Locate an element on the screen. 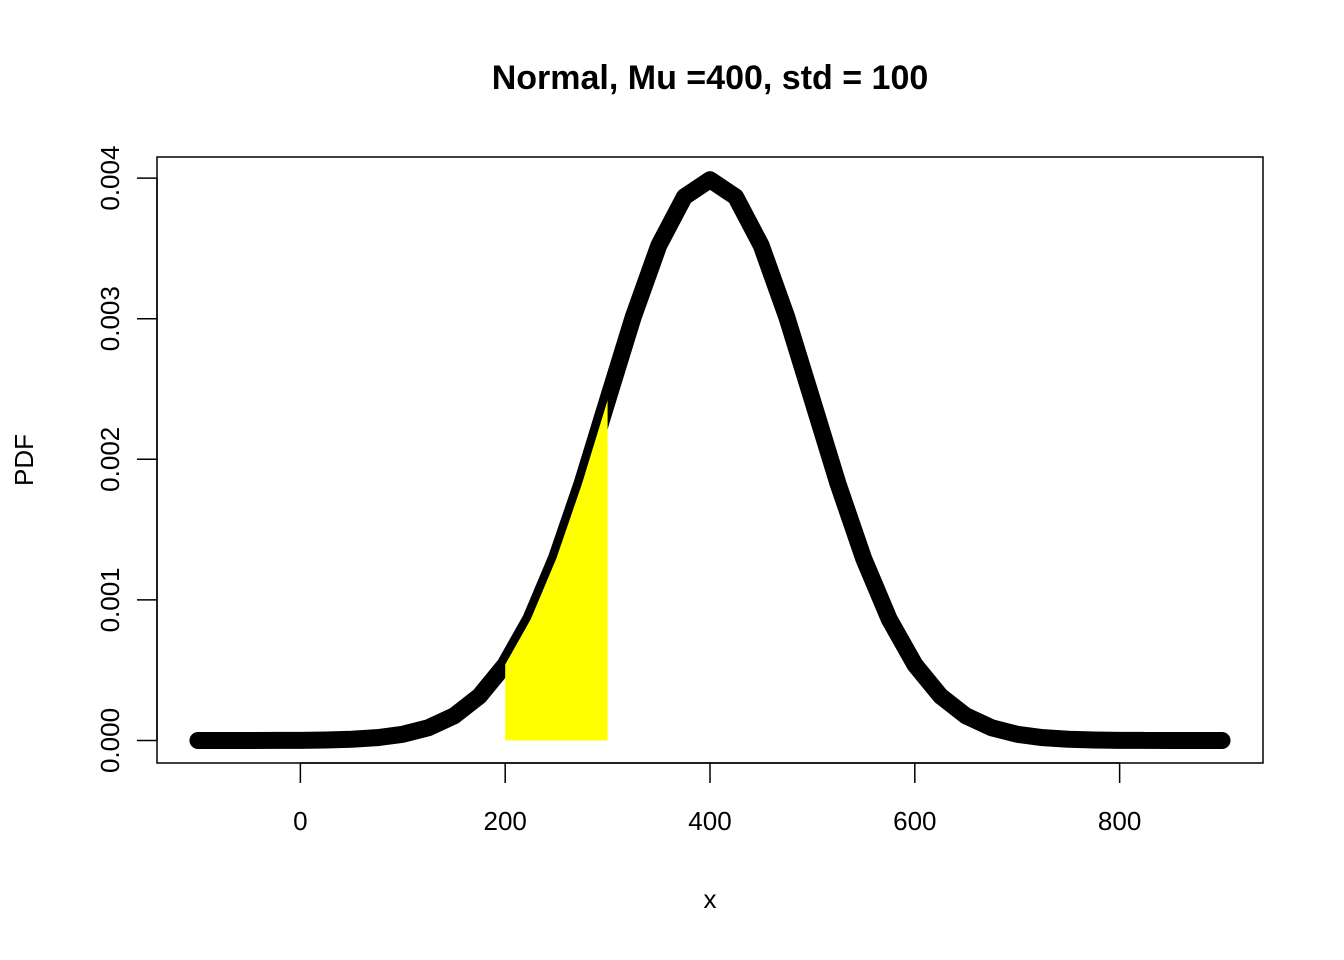 The image size is (1344, 960). y-tick-label: 0.004 is located at coordinates (110, 178).